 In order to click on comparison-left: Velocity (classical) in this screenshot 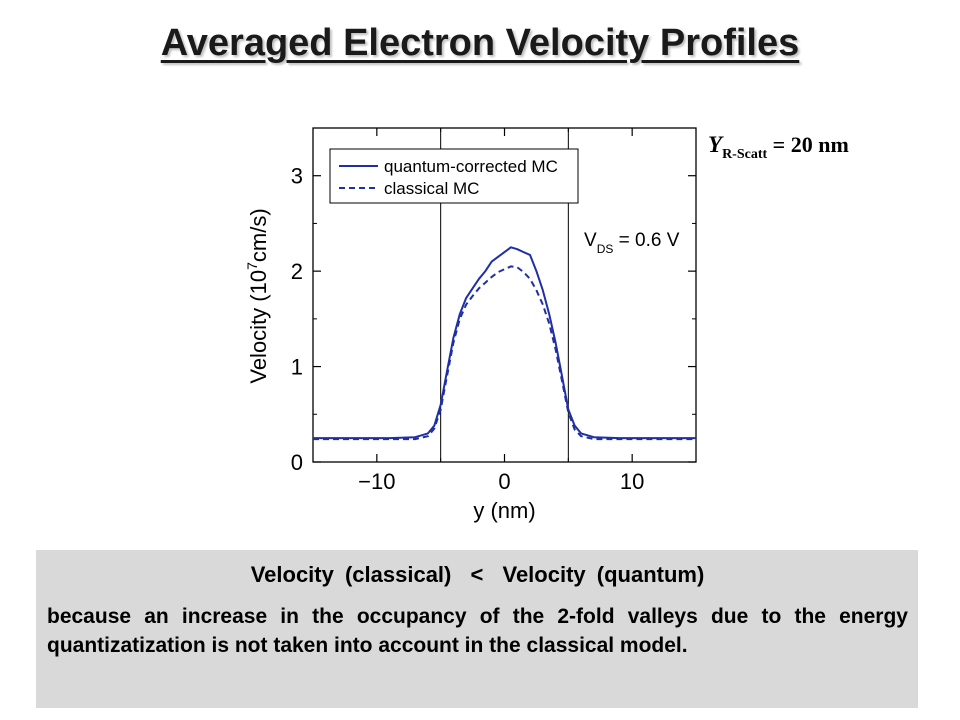, I will do `click(351, 574)`.